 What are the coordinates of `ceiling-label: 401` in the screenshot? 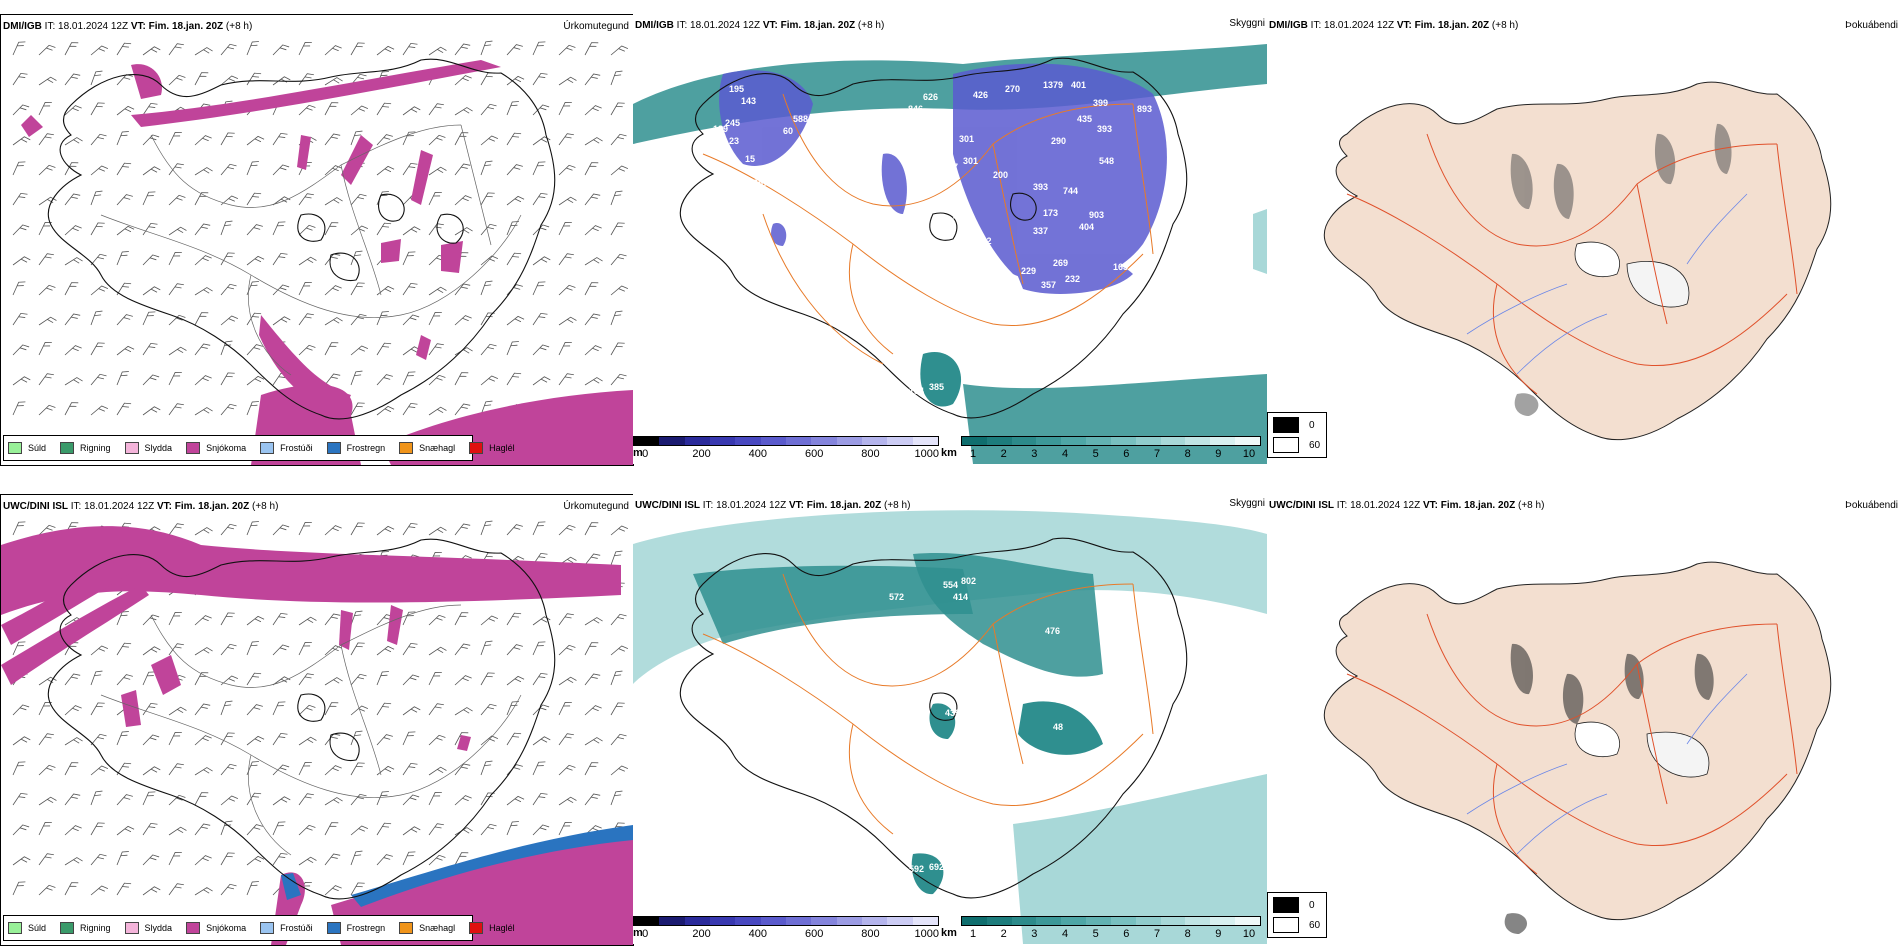 It's located at (1078, 85).